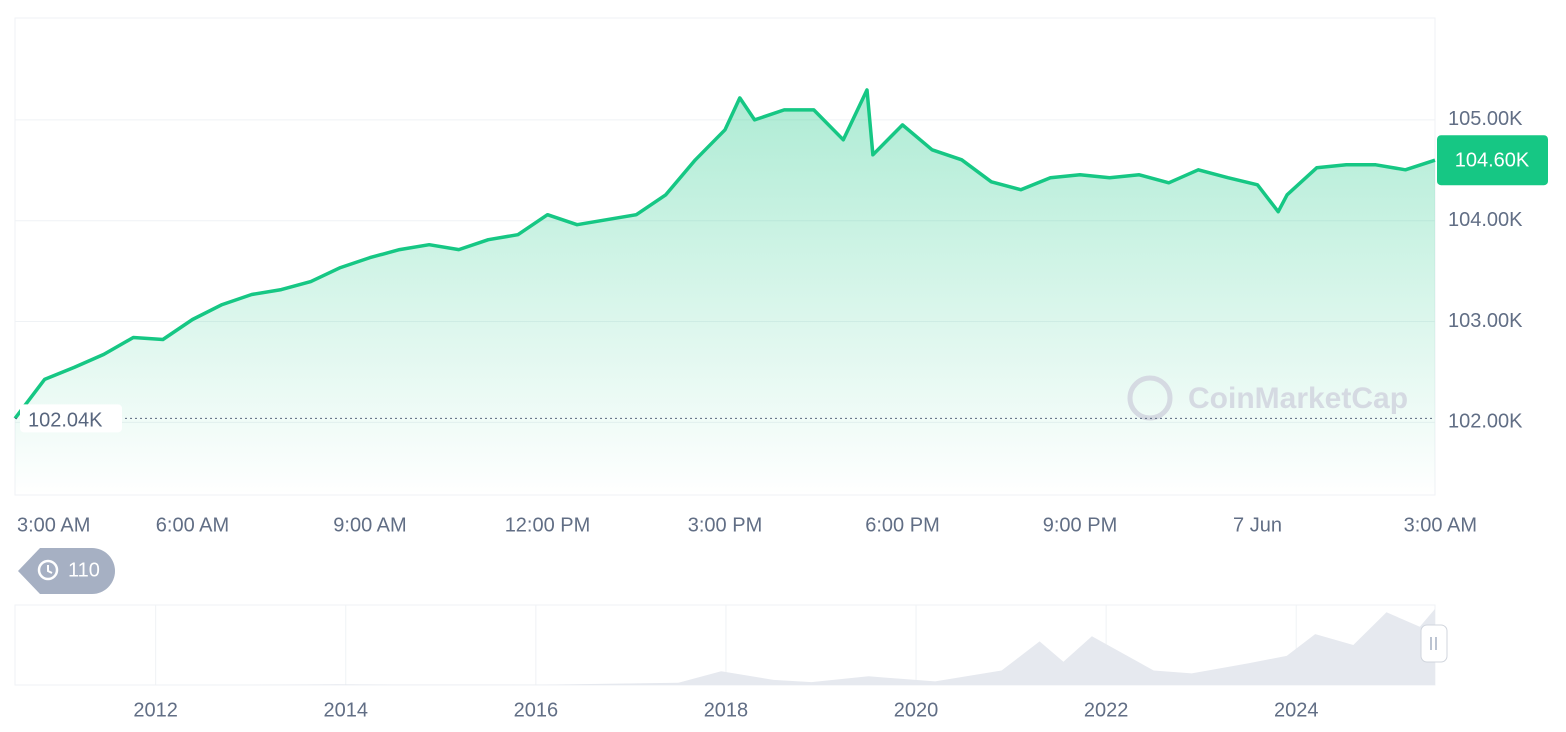  I want to click on nav-tick-label: 2020, so click(916, 710).